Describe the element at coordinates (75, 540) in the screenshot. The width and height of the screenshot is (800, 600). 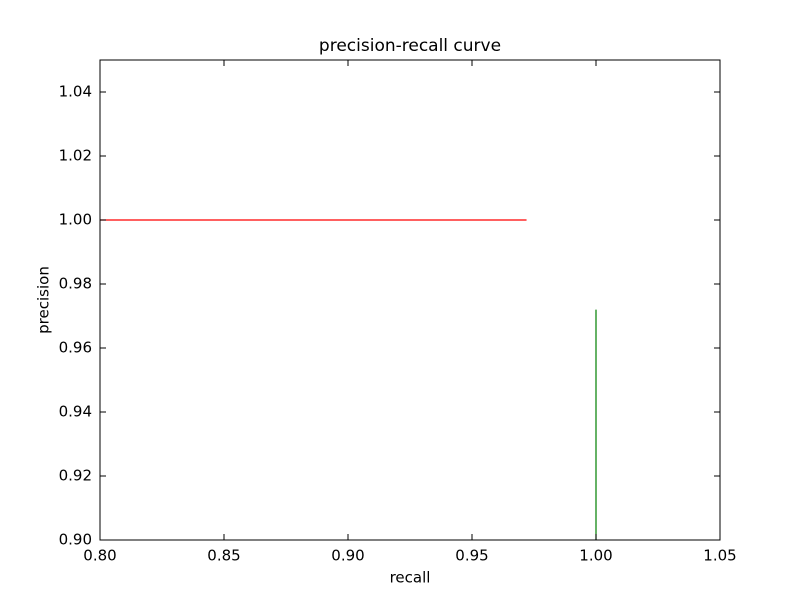
I see `y-tick-label: 0.90` at that location.